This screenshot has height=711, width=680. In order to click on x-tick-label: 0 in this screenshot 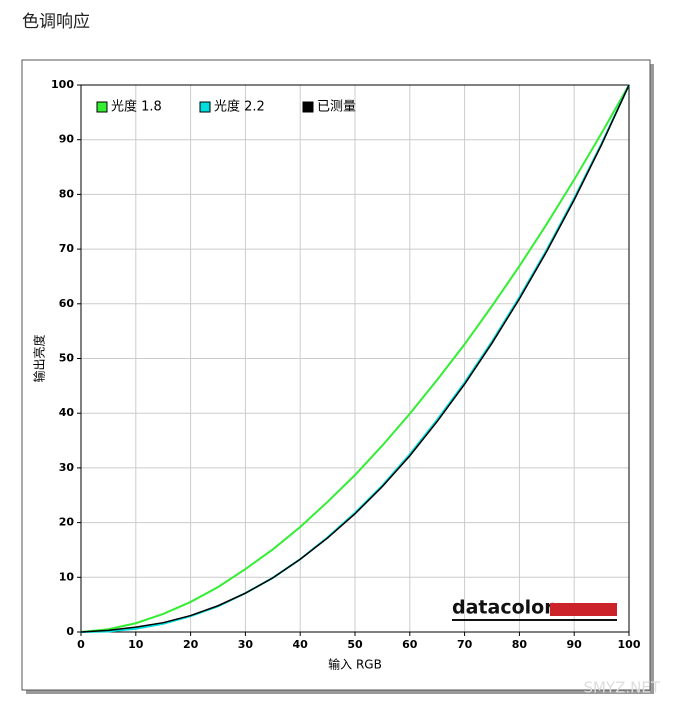, I will do `click(81, 644)`.